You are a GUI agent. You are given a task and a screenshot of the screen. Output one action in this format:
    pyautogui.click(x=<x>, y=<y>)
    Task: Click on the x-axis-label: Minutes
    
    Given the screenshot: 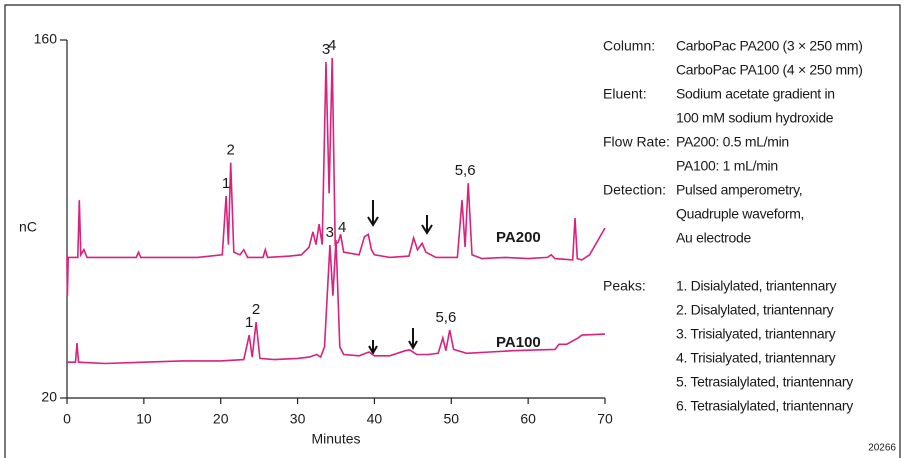 What is the action you would take?
    pyautogui.click(x=335, y=439)
    